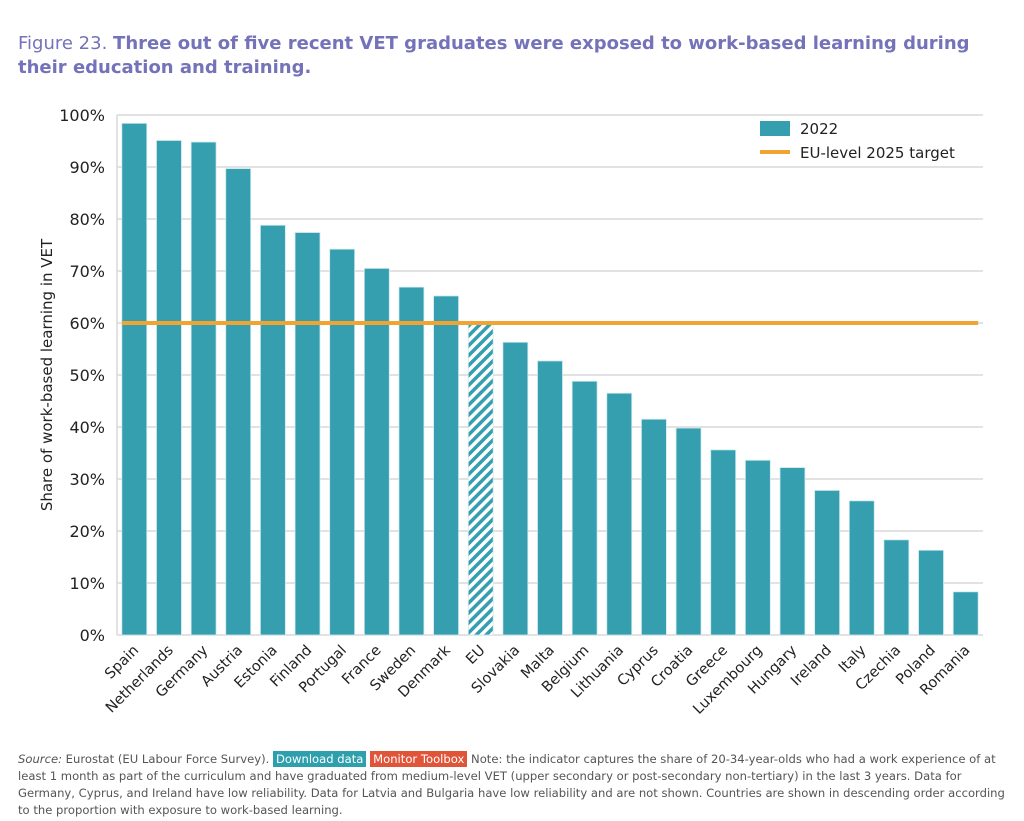 Image resolution: width=1024 pixels, height=821 pixels. What do you see at coordinates (87, 583) in the screenshot?
I see `y-tick-label: 10%` at bounding box center [87, 583].